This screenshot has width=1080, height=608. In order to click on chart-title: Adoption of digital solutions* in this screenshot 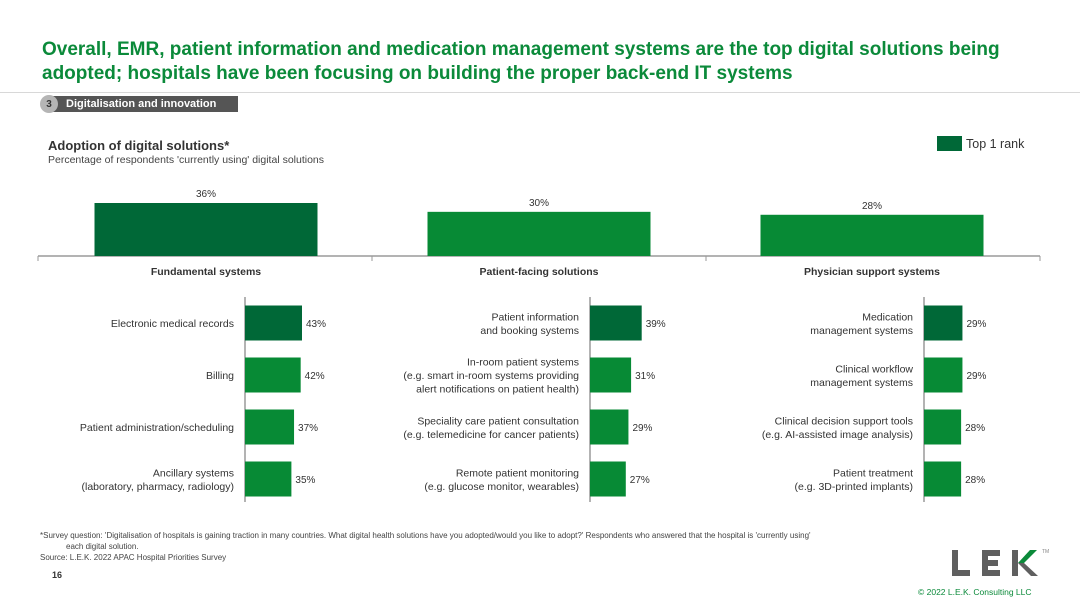, I will do `click(139, 145)`.